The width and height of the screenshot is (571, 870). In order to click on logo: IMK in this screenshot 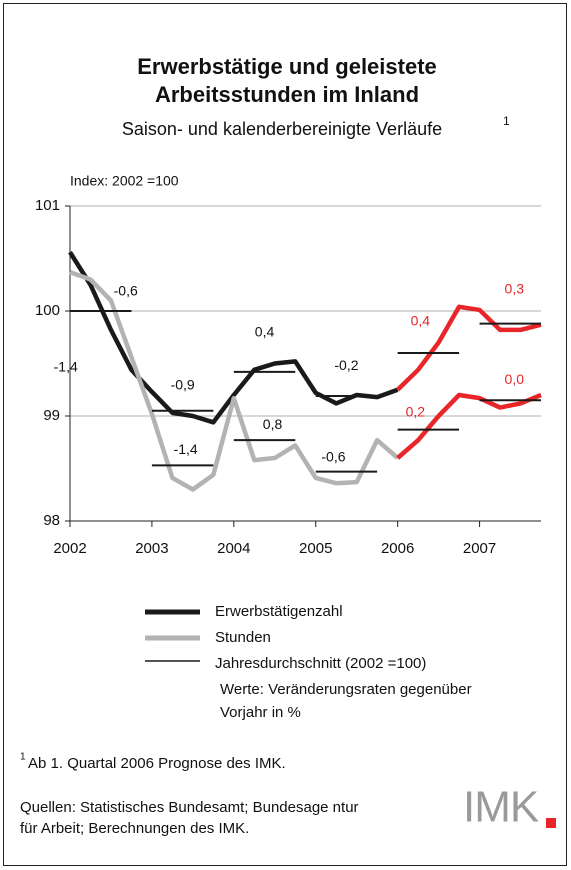, I will do `click(501, 807)`.